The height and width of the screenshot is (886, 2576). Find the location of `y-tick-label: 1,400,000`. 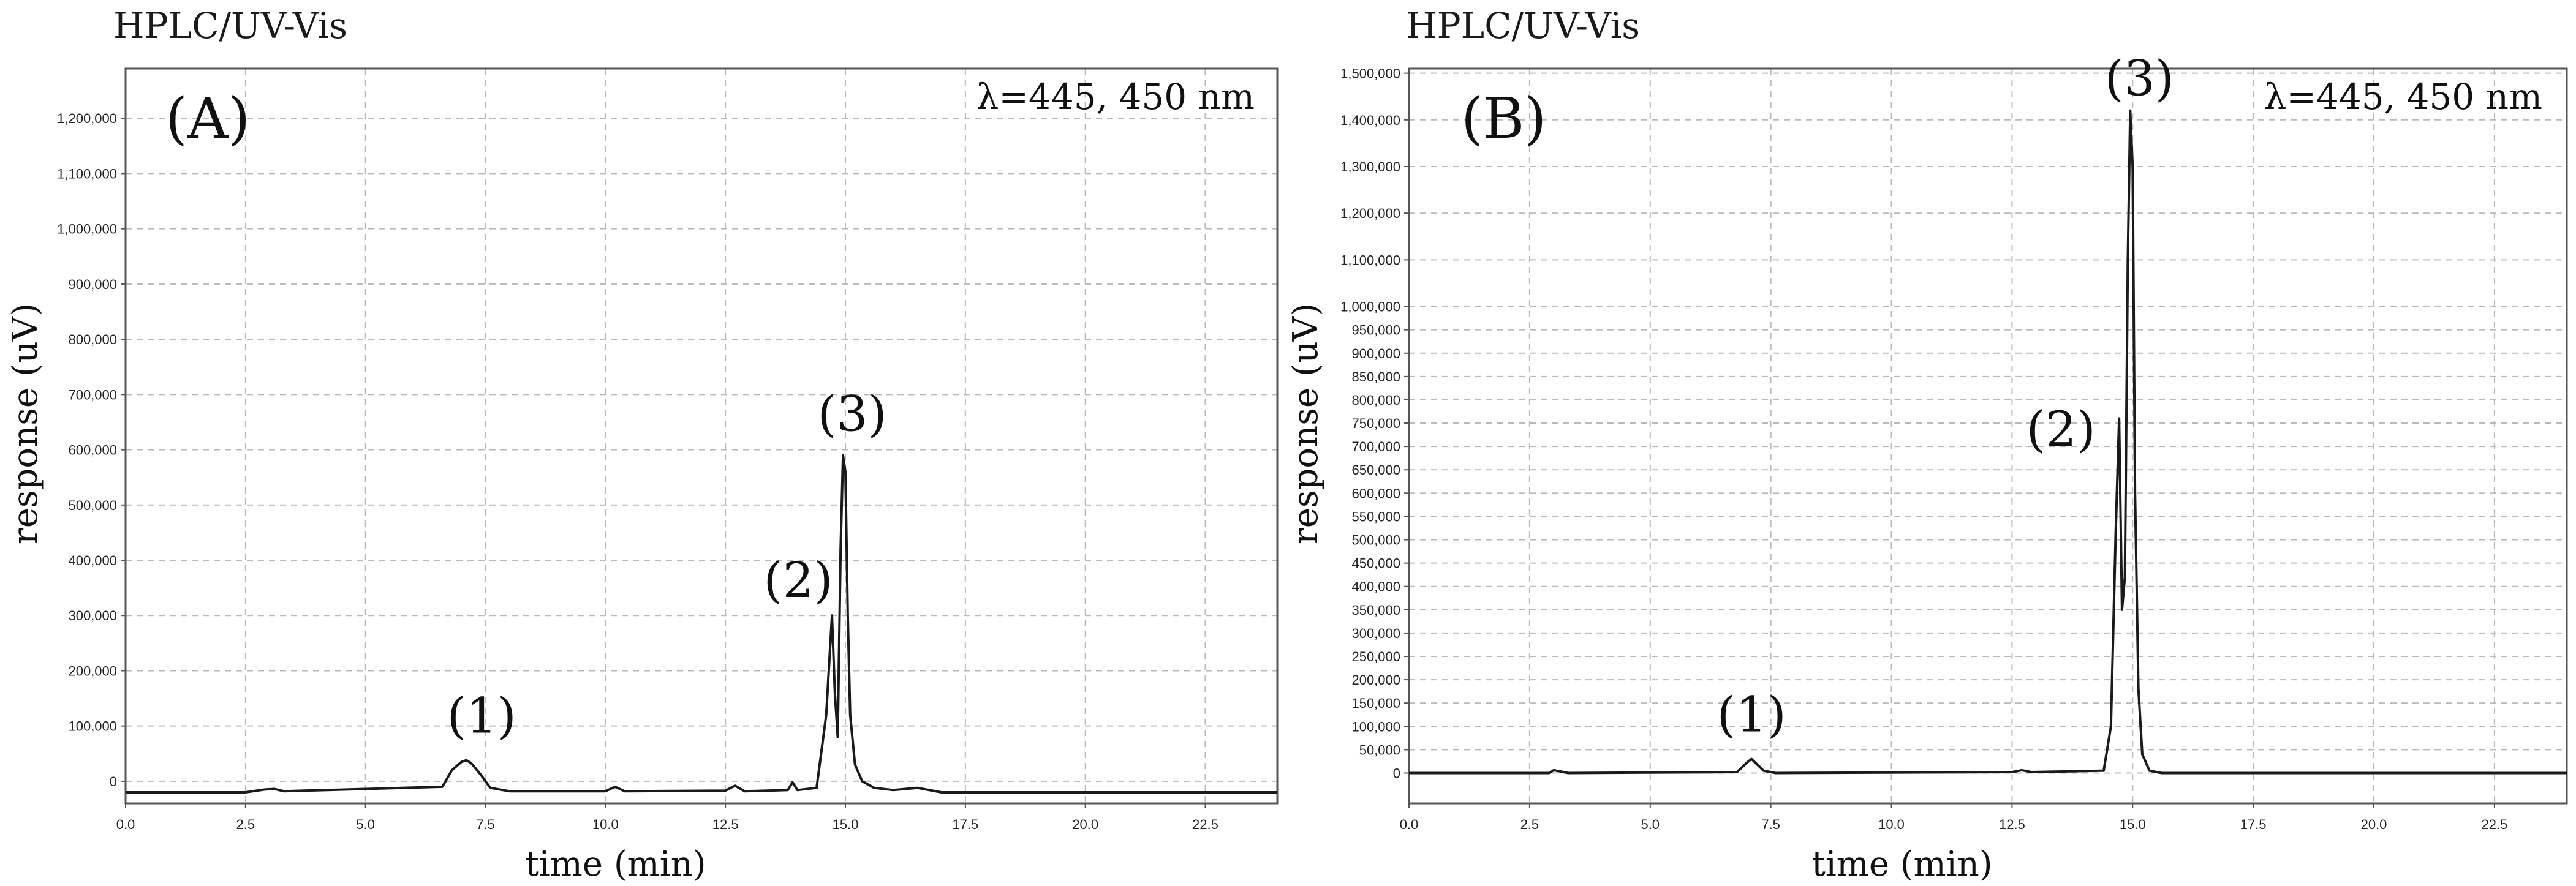

y-tick-label: 1,400,000 is located at coordinates (1370, 121).